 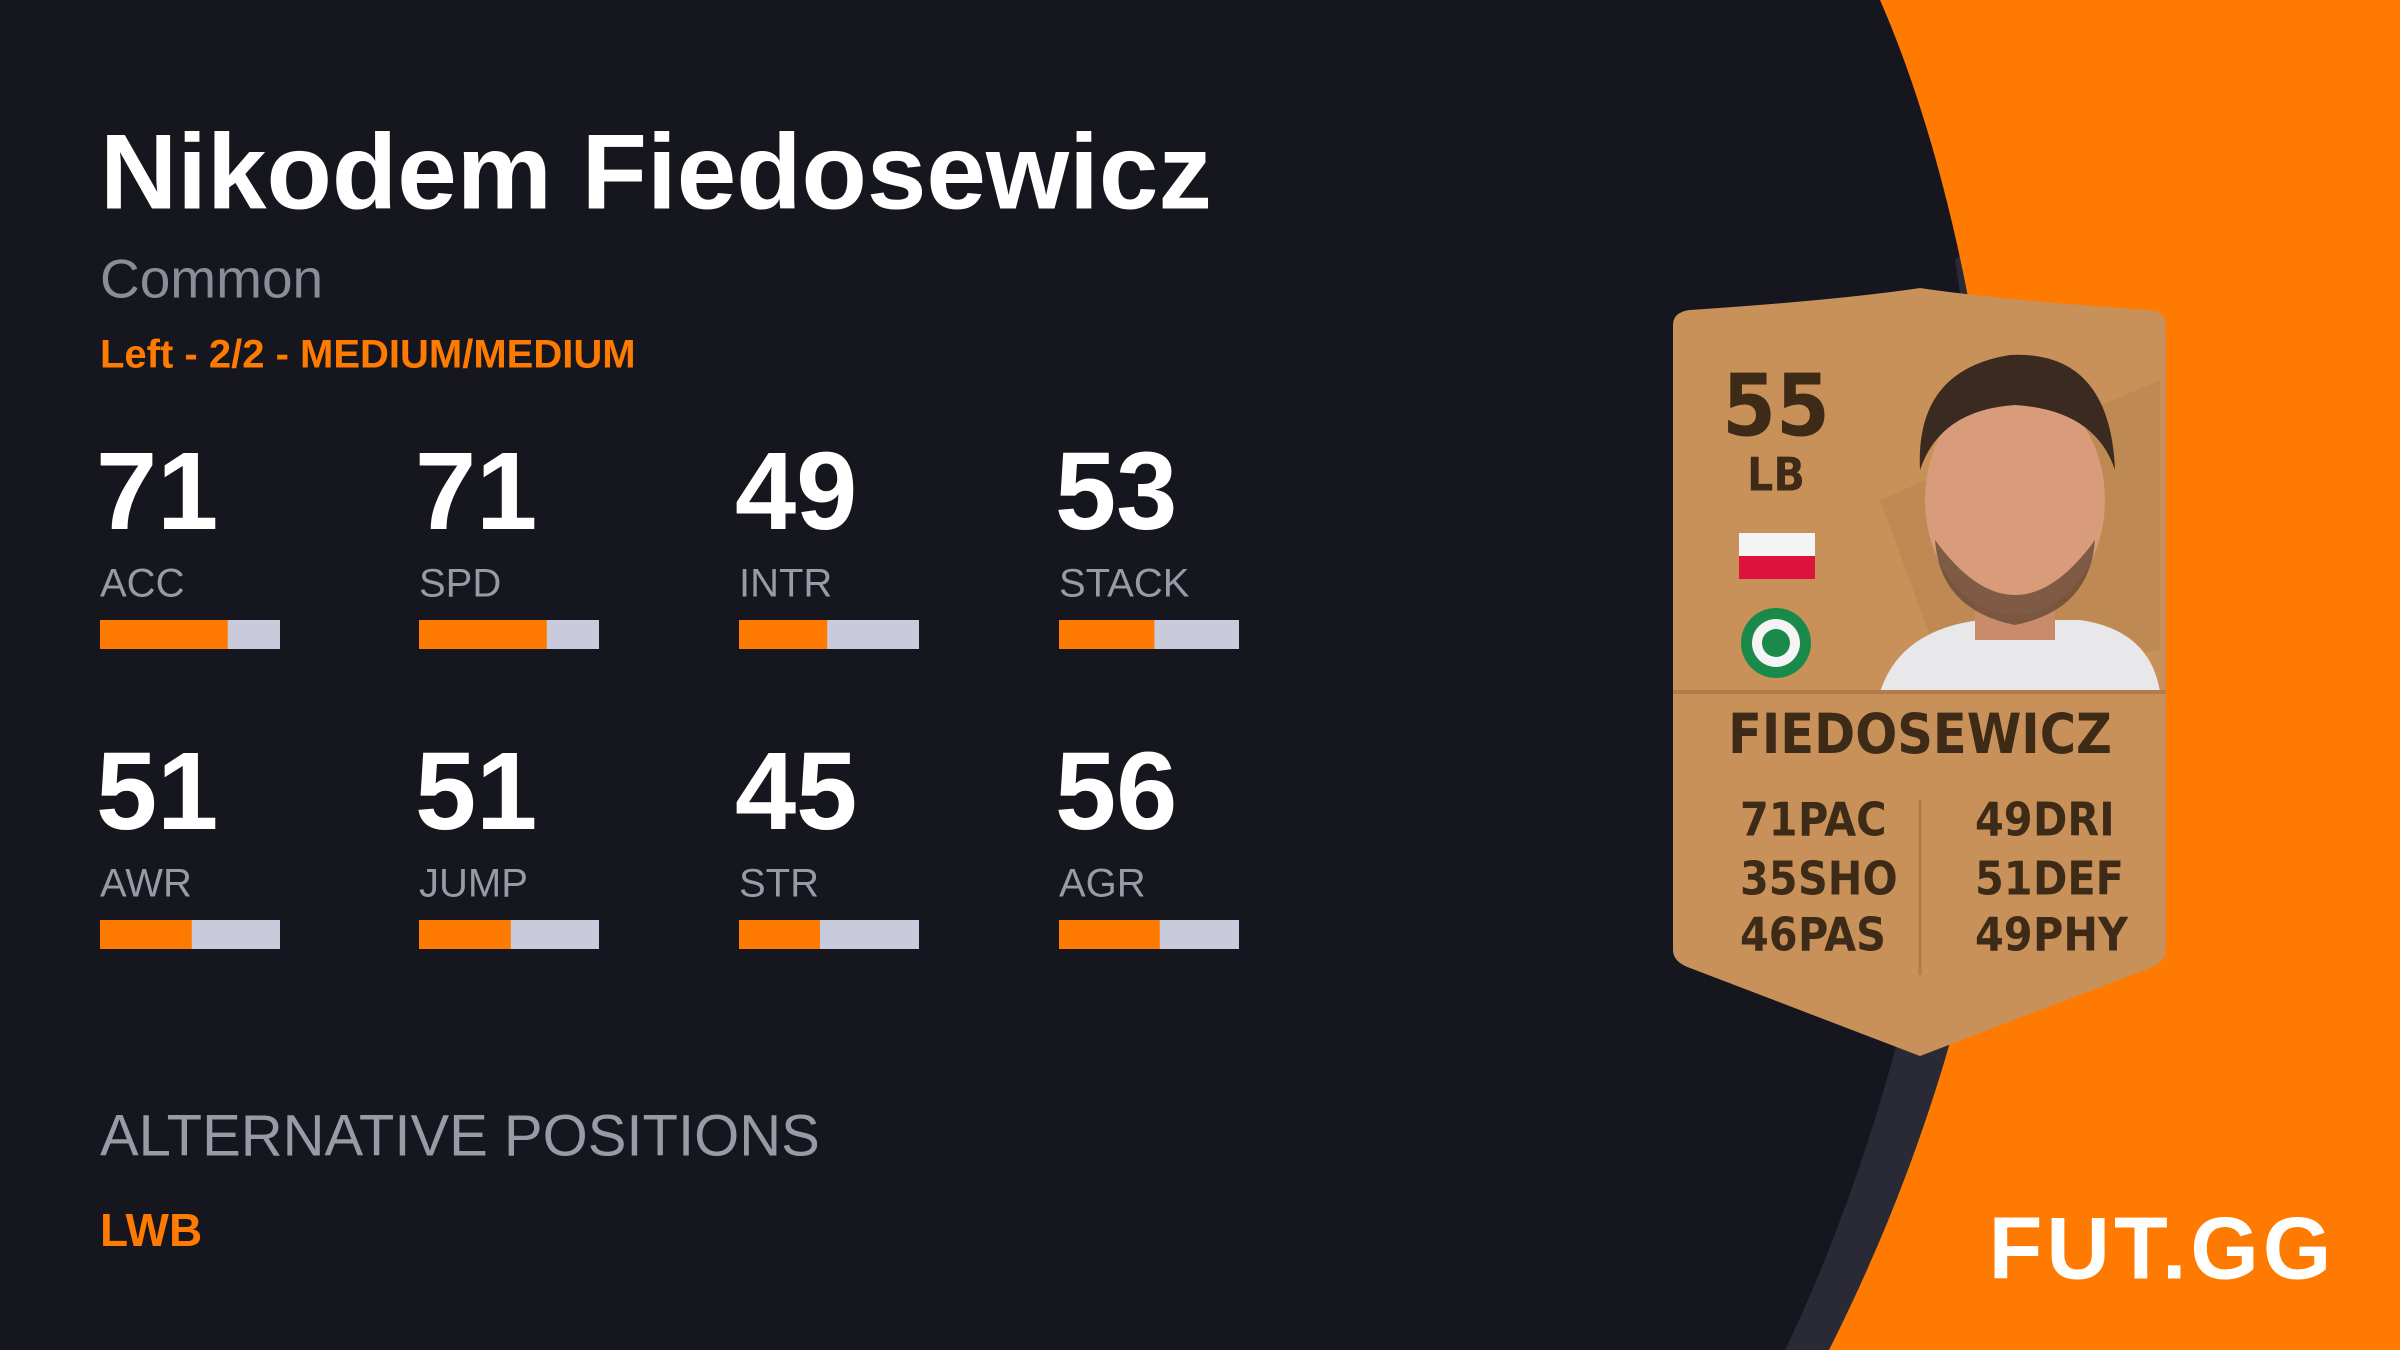 What do you see at coordinates (146, 884) in the screenshot?
I see `stat-label: AWR` at bounding box center [146, 884].